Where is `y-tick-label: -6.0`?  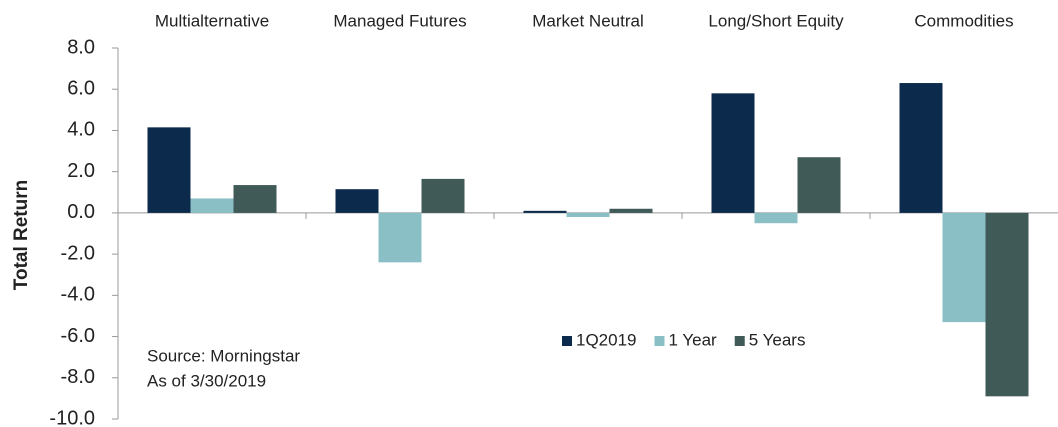
y-tick-label: -6.0 is located at coordinates (78, 336).